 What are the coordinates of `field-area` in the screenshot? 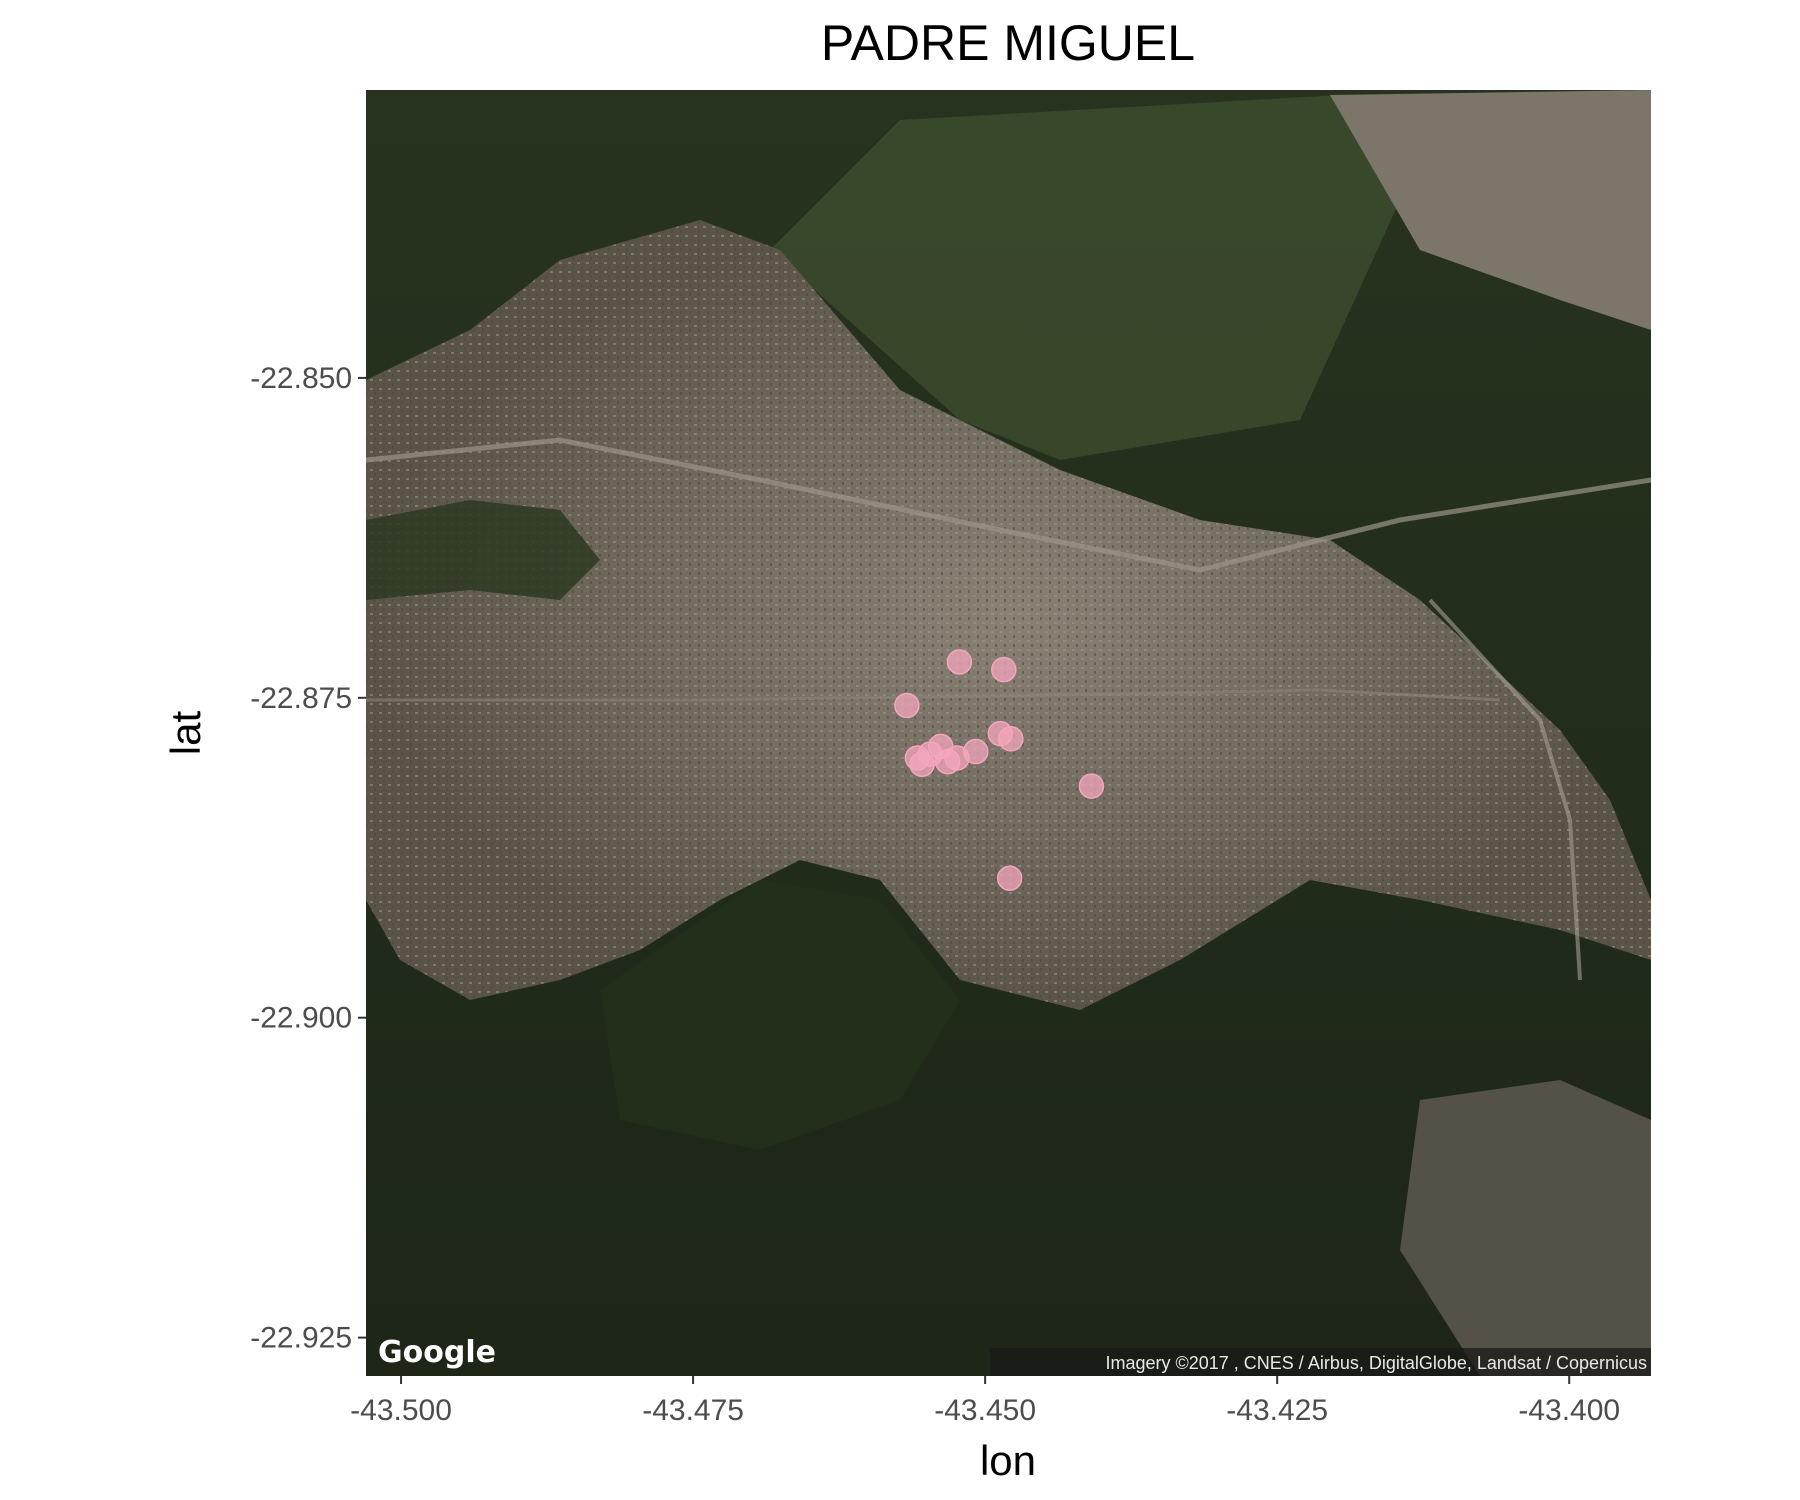 It's located at (1085, 277).